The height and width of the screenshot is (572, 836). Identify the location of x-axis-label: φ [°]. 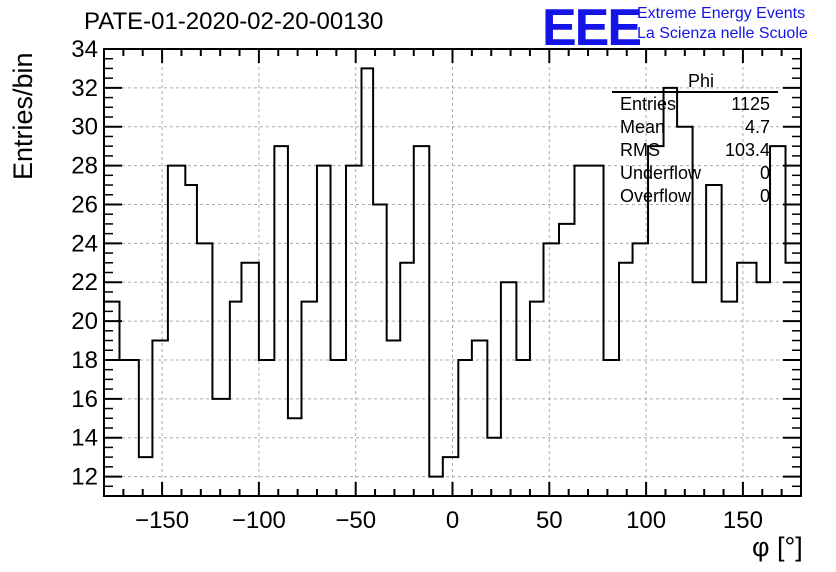
(777, 547).